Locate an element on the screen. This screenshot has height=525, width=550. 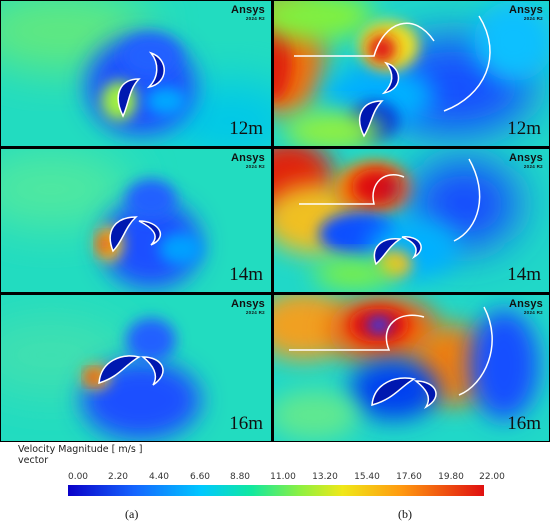
panel-a-16m: Ansys 2024 R2 16m is located at coordinates (136, 368).